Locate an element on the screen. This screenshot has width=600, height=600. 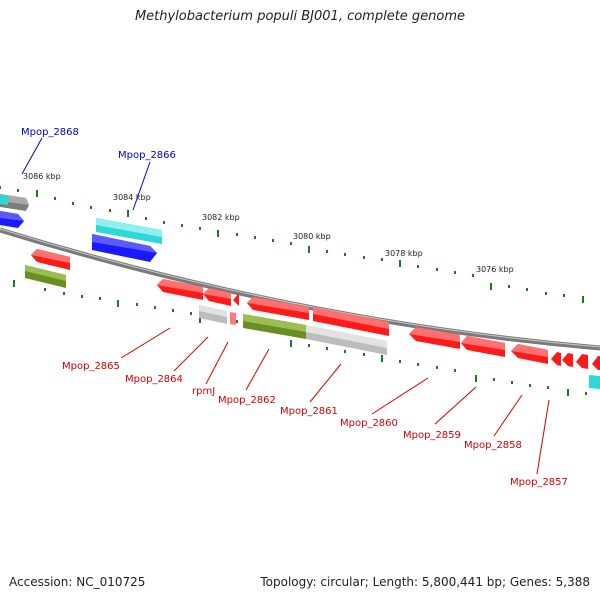
kbp-label: 3080 kbp is located at coordinates (312, 236).